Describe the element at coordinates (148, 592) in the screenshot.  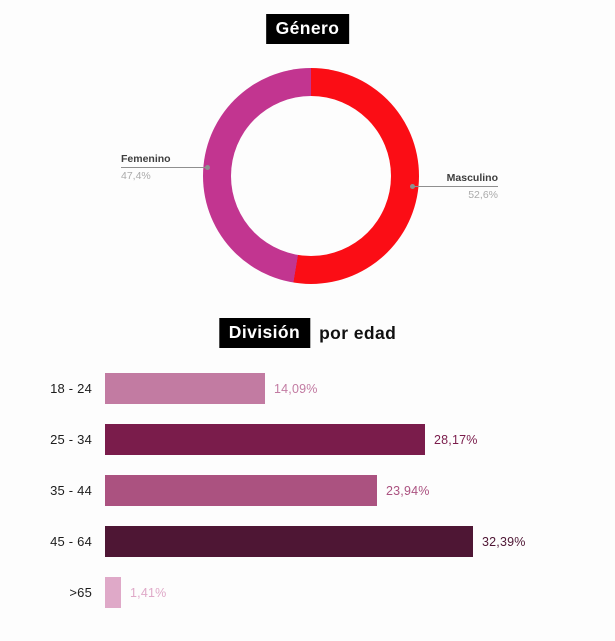
I see `bar-value: 1,41%` at that location.